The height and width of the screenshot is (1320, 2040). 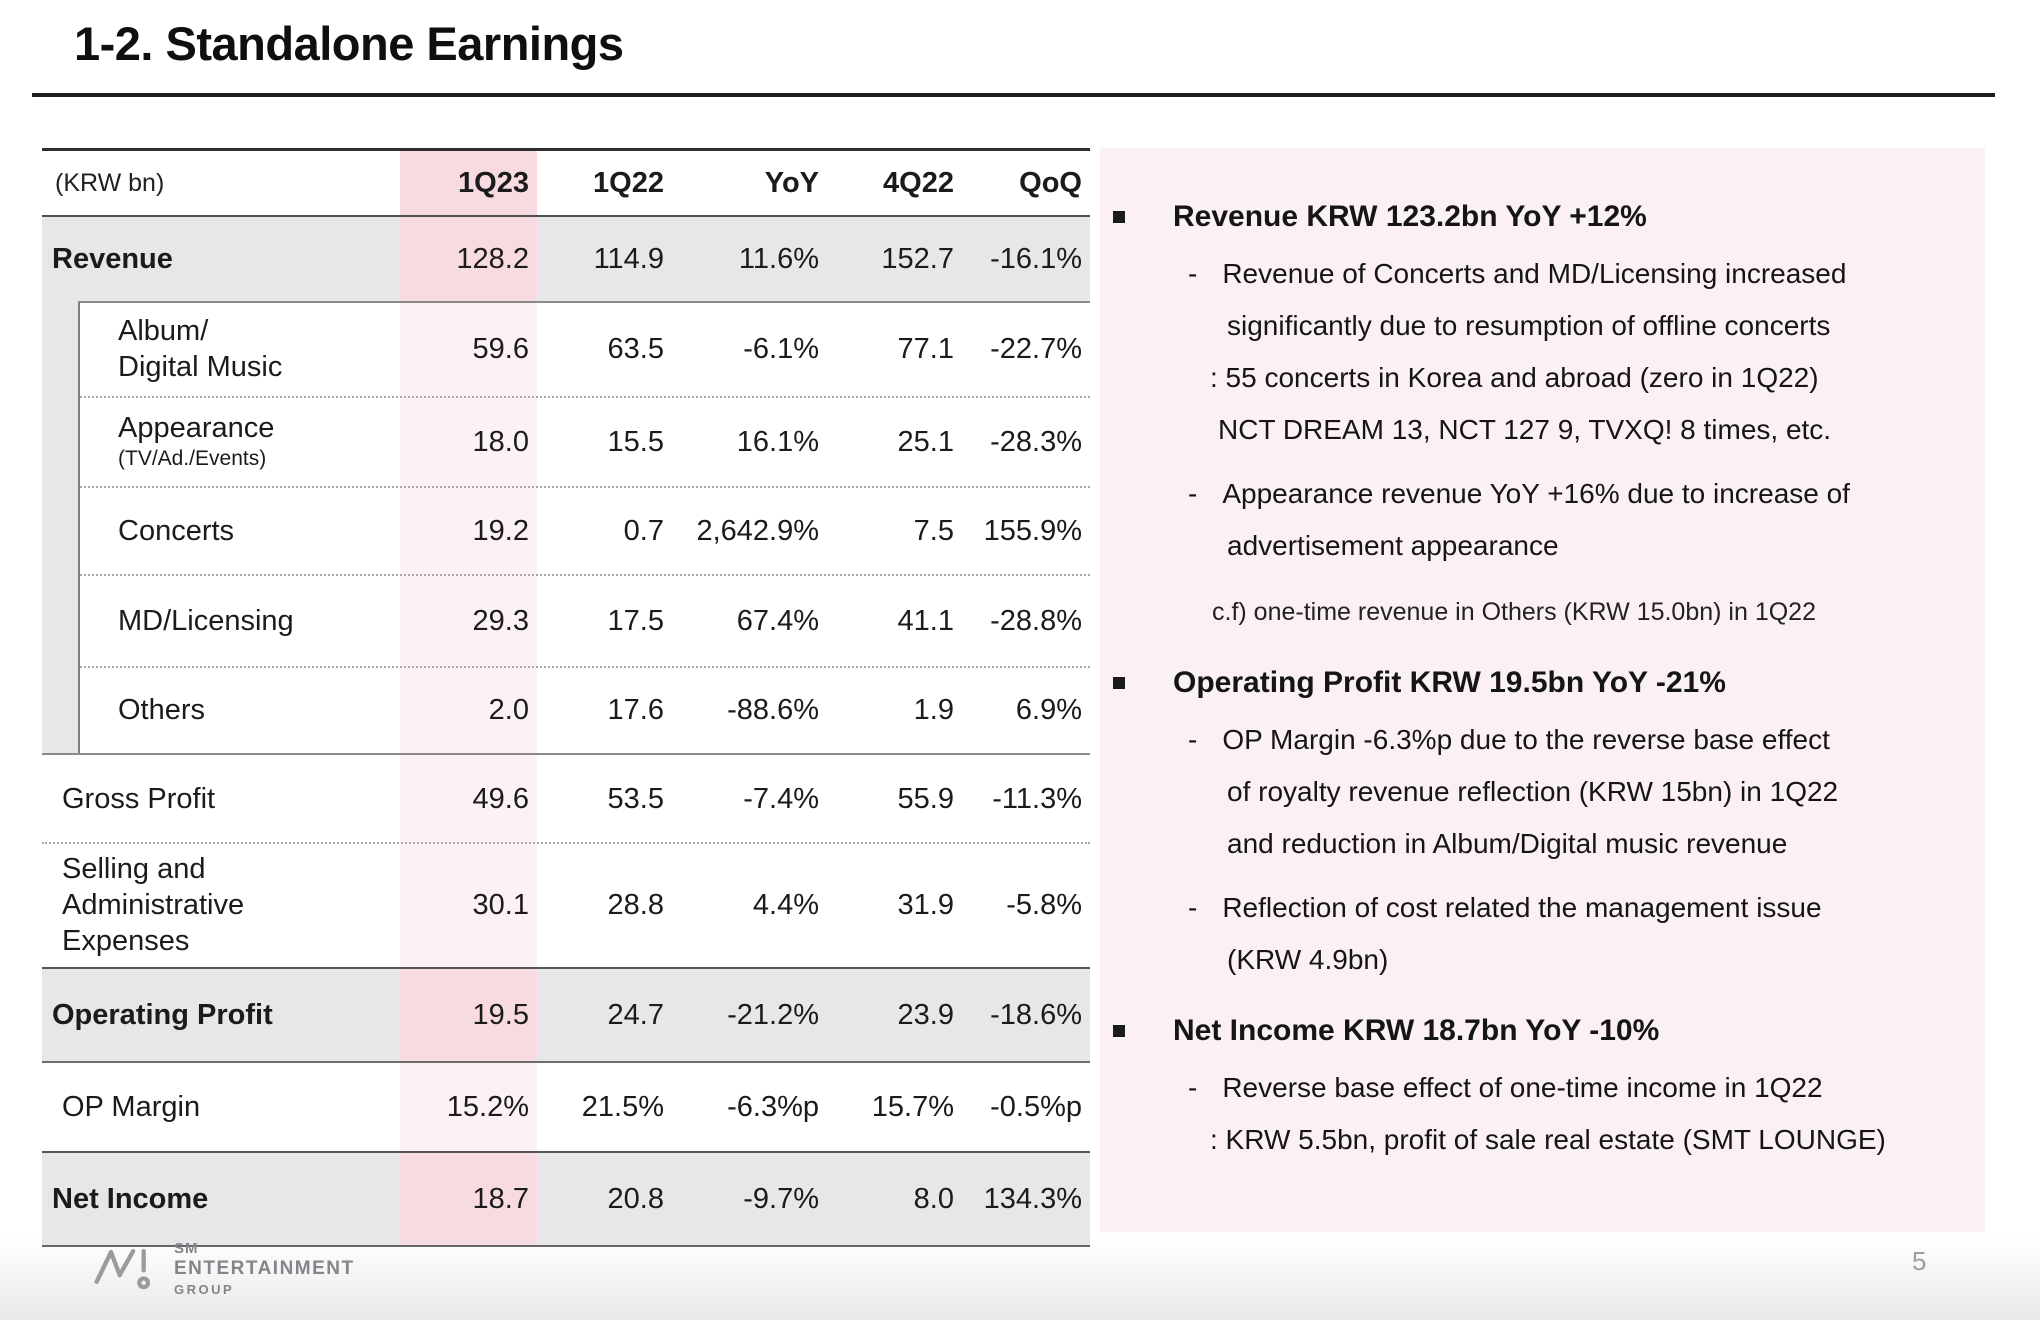 What do you see at coordinates (925, 441) in the screenshot?
I see `value-cell: 25.1` at bounding box center [925, 441].